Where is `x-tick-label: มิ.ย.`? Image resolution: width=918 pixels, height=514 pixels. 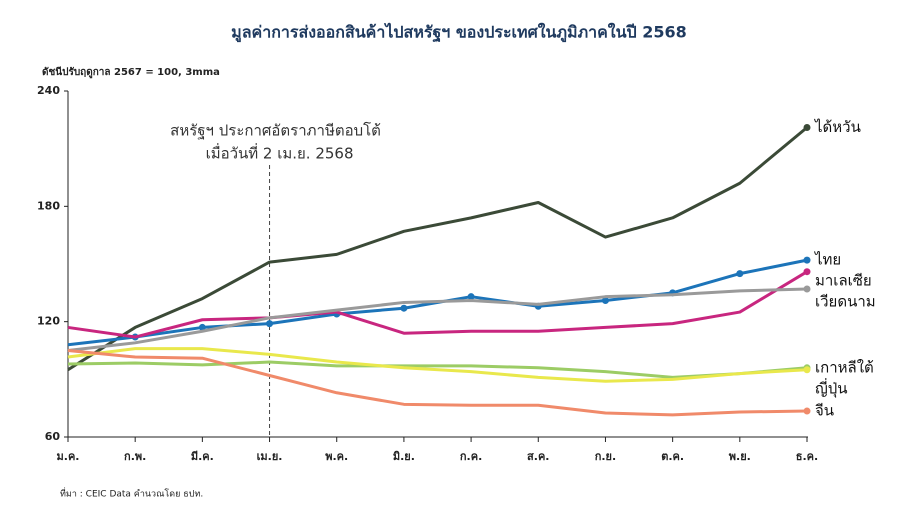
x-tick-label: มิ.ย. is located at coordinates (404, 456).